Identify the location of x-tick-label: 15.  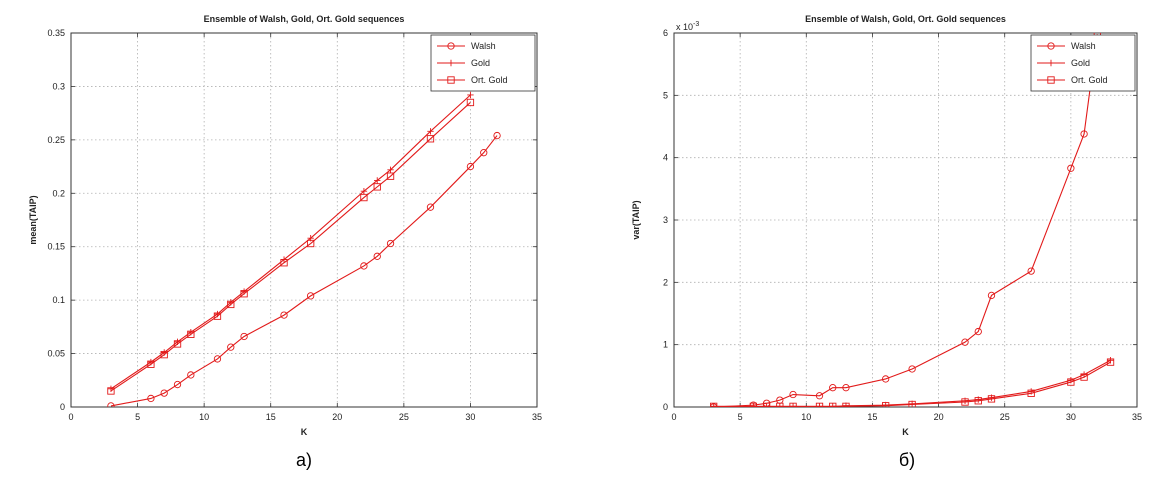
(872, 417).